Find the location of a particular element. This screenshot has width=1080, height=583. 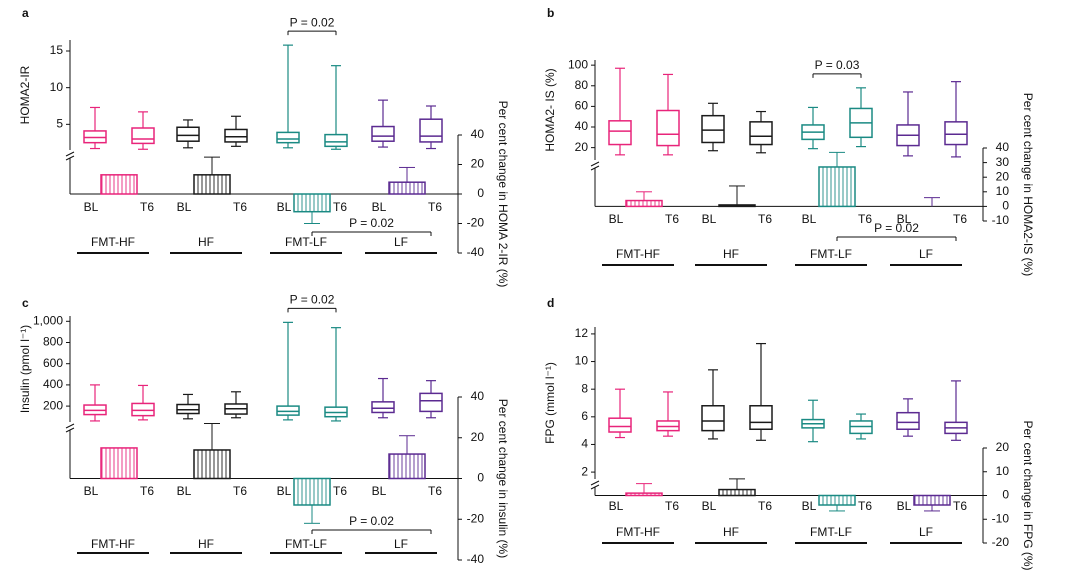

y-tick-label: 60 is located at coordinates (582, 106).